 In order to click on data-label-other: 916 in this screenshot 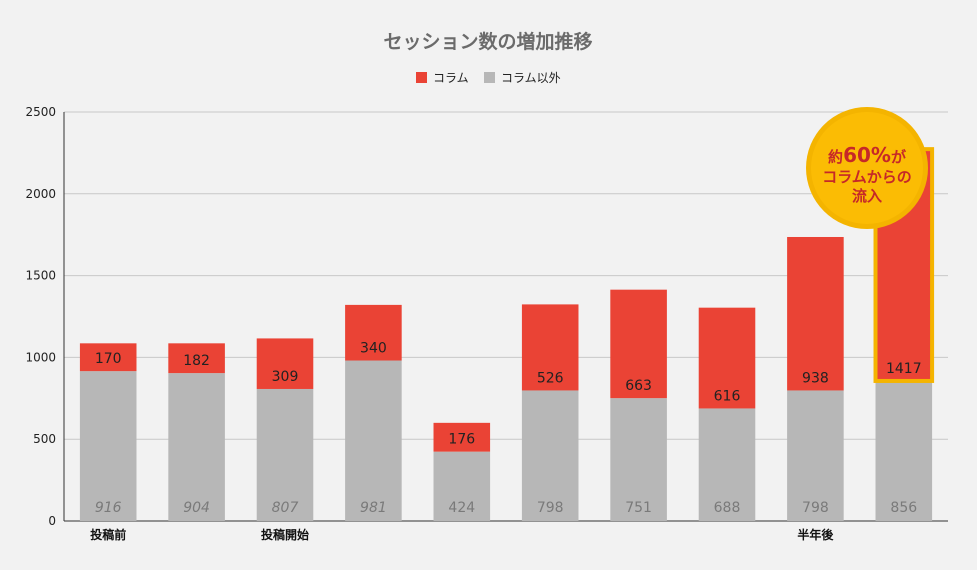, I will do `click(108, 508)`.